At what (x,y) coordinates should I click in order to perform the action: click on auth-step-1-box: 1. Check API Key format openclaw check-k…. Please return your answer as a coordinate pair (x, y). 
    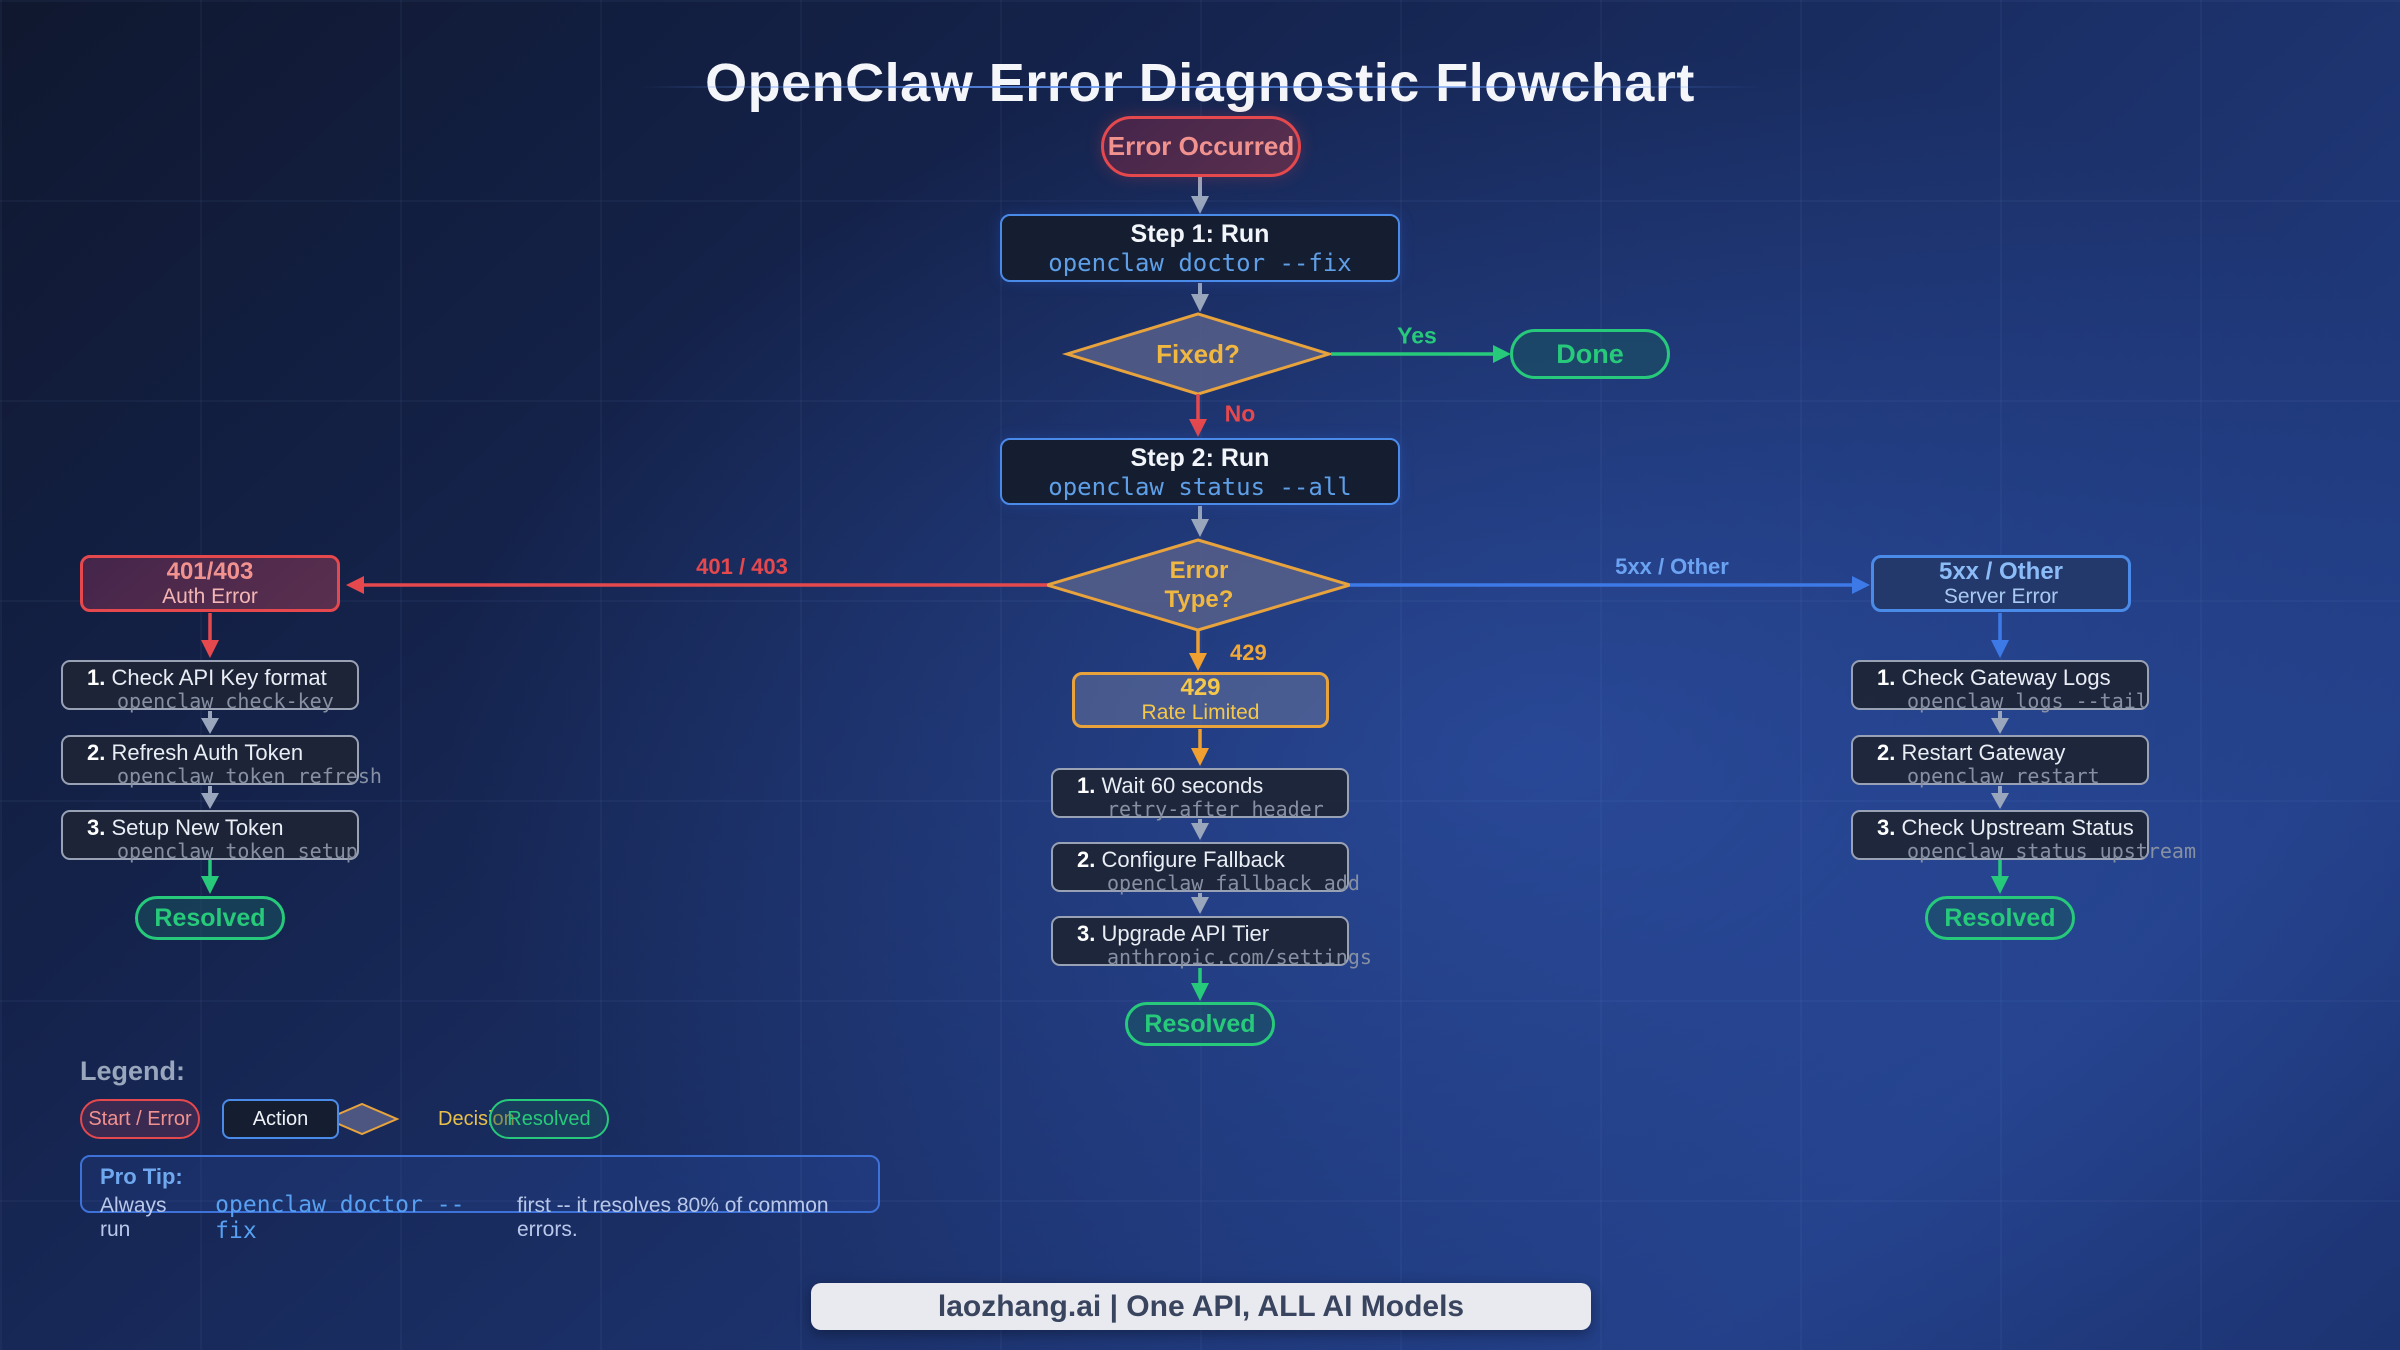
    Looking at the image, I should click on (210, 686).